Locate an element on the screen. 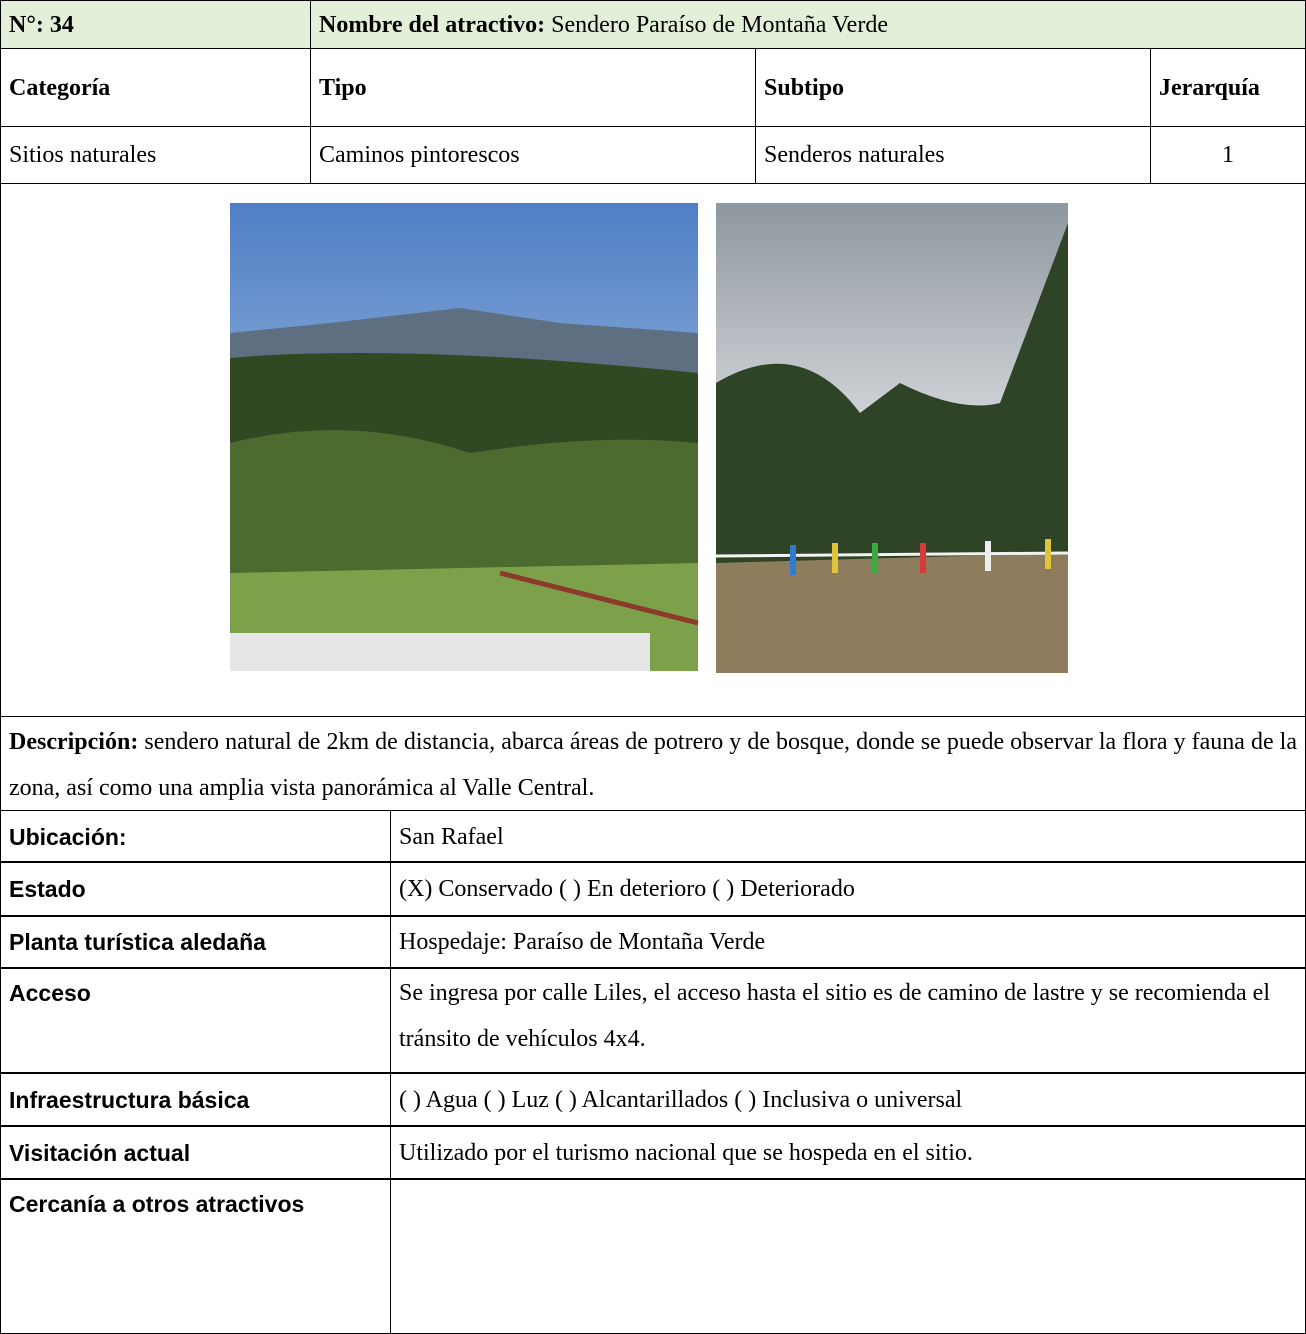 The image size is (1306, 1334). number: N°: 34 is located at coordinates (41, 24).